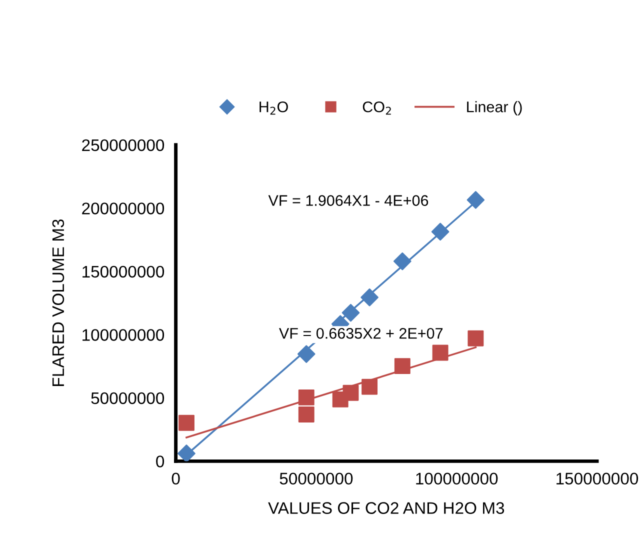  What do you see at coordinates (348, 200) in the screenshot?
I see `annotation: VF = 1.9064X1 - 4E+06` at bounding box center [348, 200].